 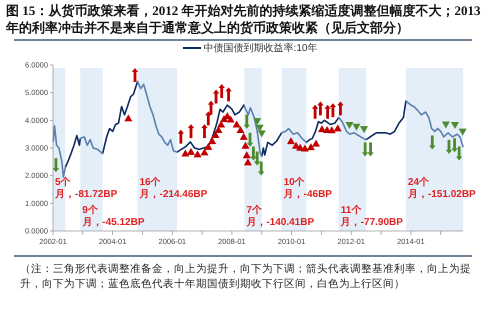 I want to click on legend-label: 中债国债到期收益率:10年, so click(x=261, y=48).